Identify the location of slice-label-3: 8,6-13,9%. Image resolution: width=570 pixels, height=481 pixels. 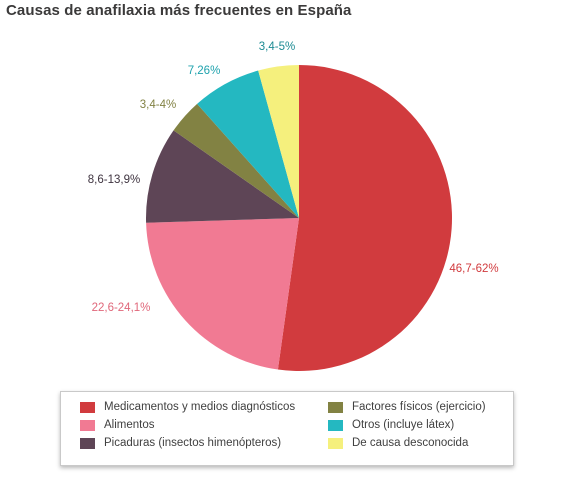
(114, 180).